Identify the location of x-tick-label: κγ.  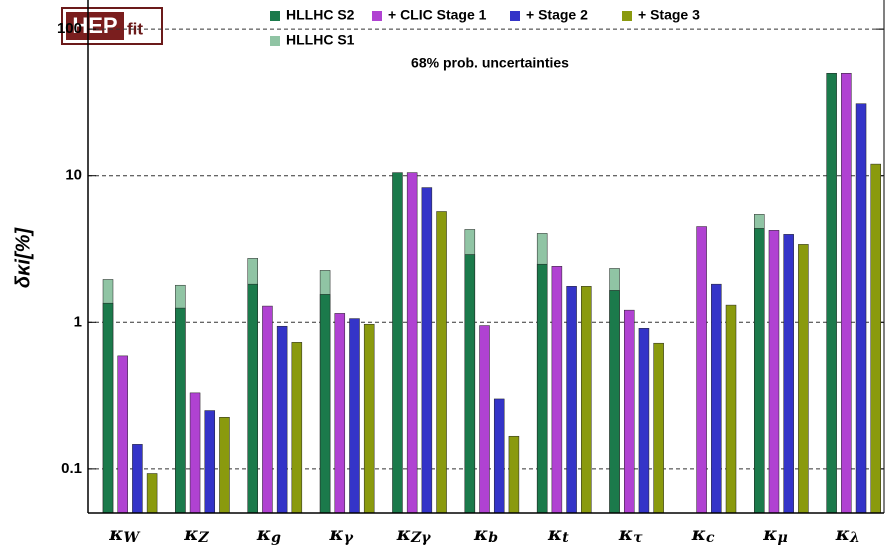
(341, 534).